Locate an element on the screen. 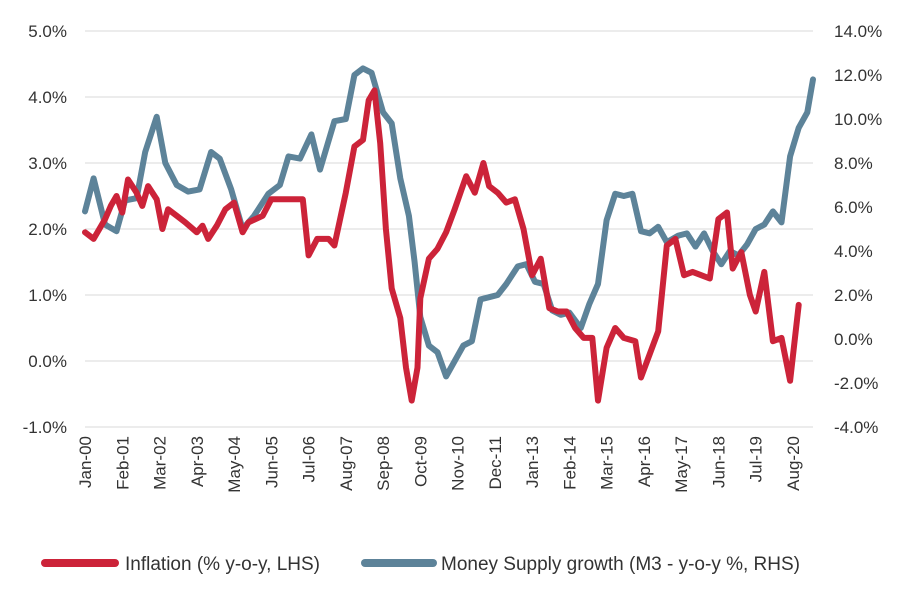 The image size is (908, 589). x-tick-label: May-04 is located at coordinates (234, 464).